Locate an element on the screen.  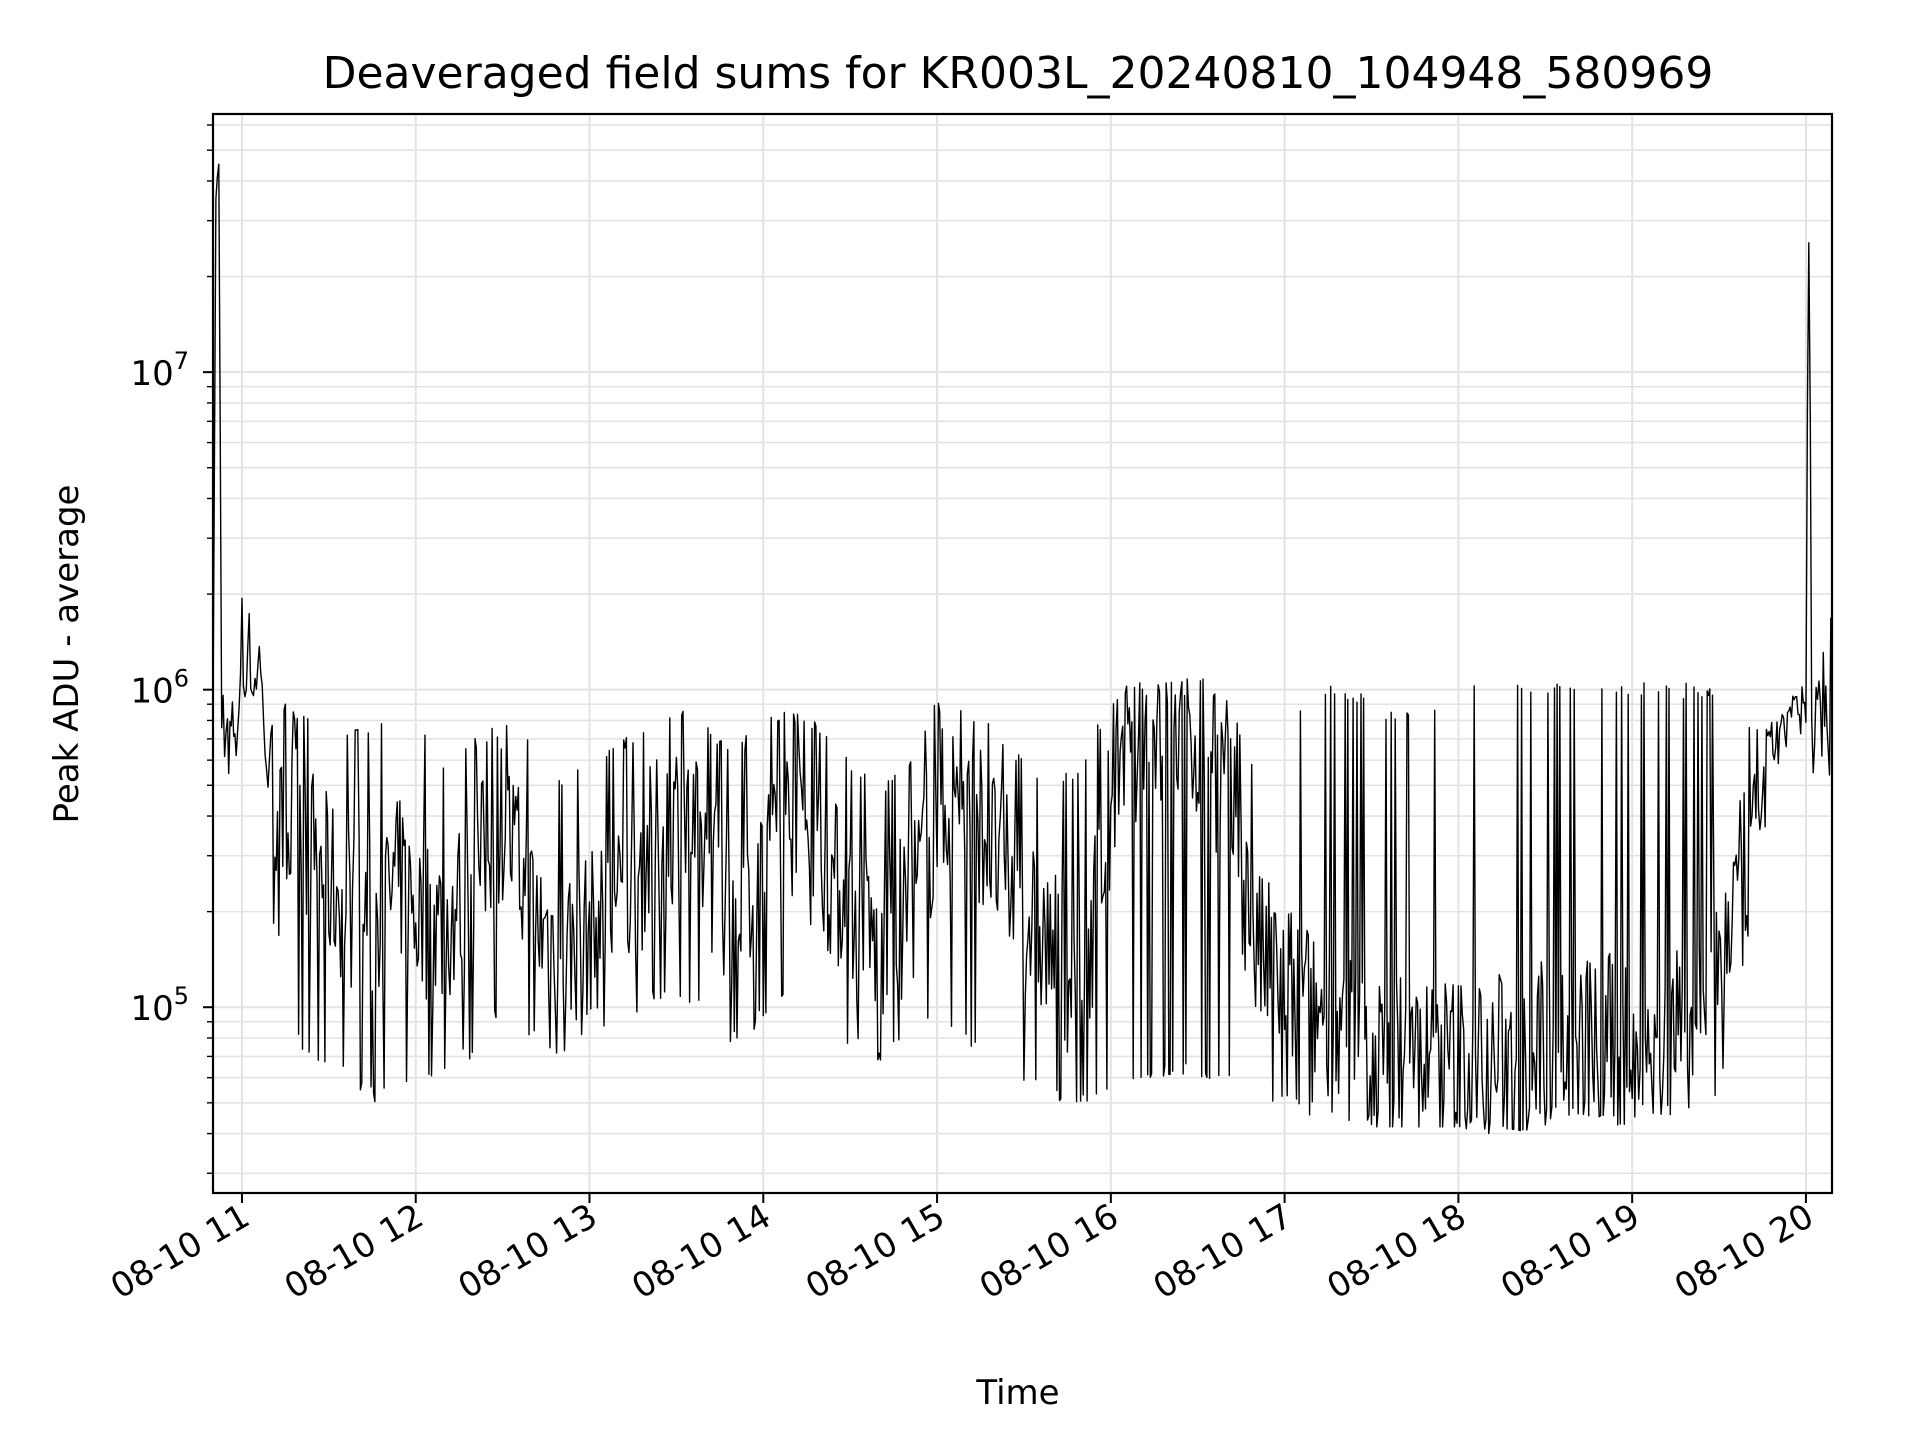
y-axis-label: Peak ADU - average is located at coordinates (67, 654).